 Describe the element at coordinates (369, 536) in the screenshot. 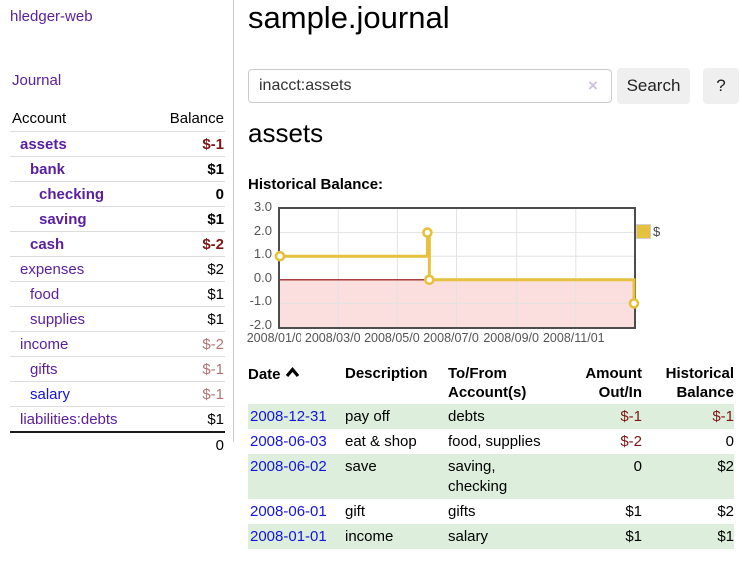

I see `transaction-description: income` at that location.